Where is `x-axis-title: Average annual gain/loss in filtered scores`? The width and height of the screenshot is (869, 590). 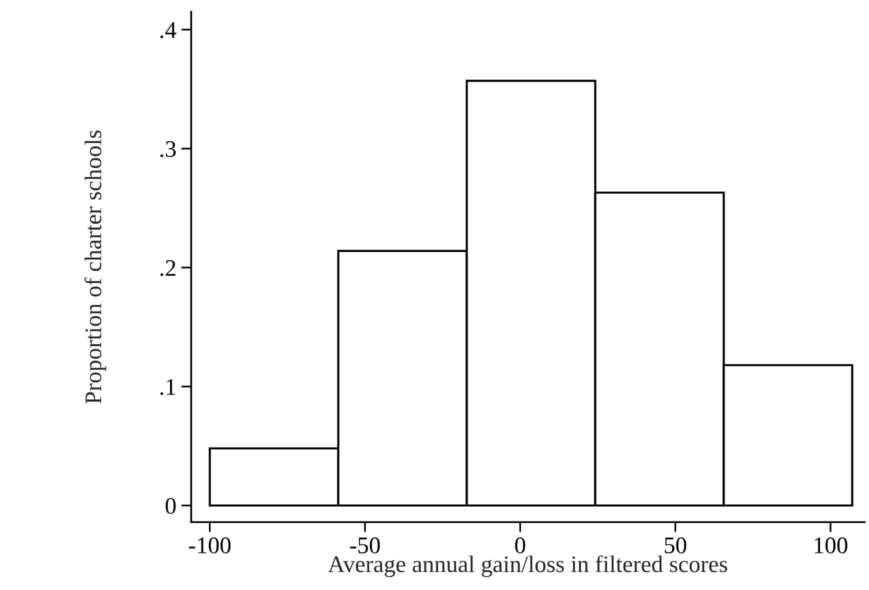
x-axis-title: Average annual gain/loss in filtered scores is located at coordinates (528, 566).